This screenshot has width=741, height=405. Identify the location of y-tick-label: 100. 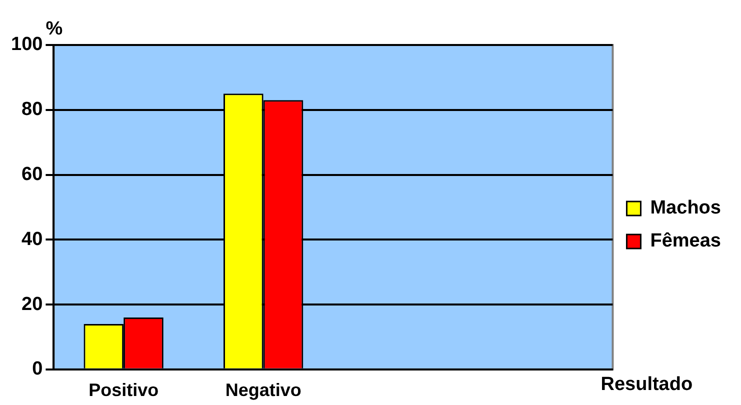
(27, 45).